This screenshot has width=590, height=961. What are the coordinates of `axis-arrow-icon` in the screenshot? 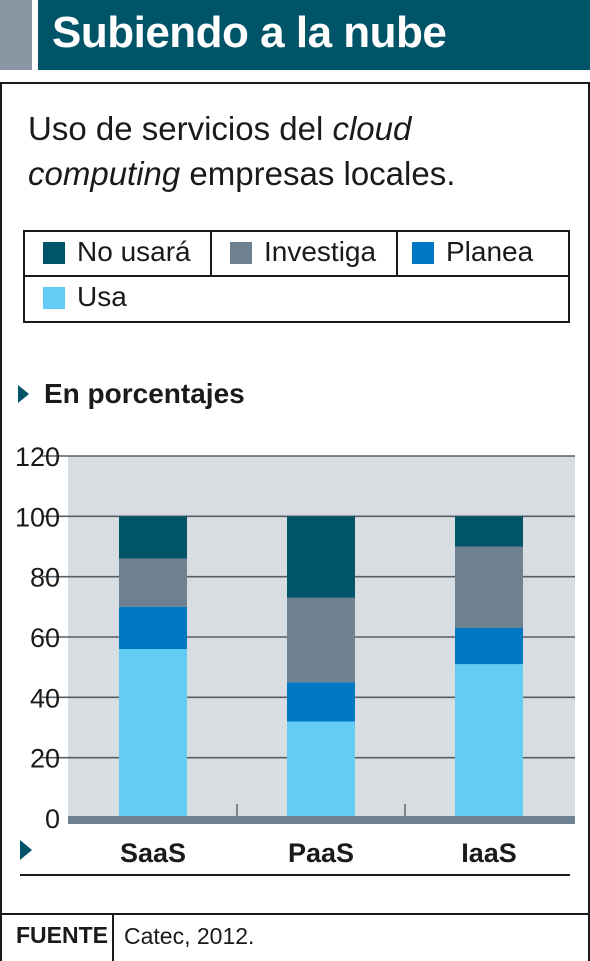 It's located at (26, 850).